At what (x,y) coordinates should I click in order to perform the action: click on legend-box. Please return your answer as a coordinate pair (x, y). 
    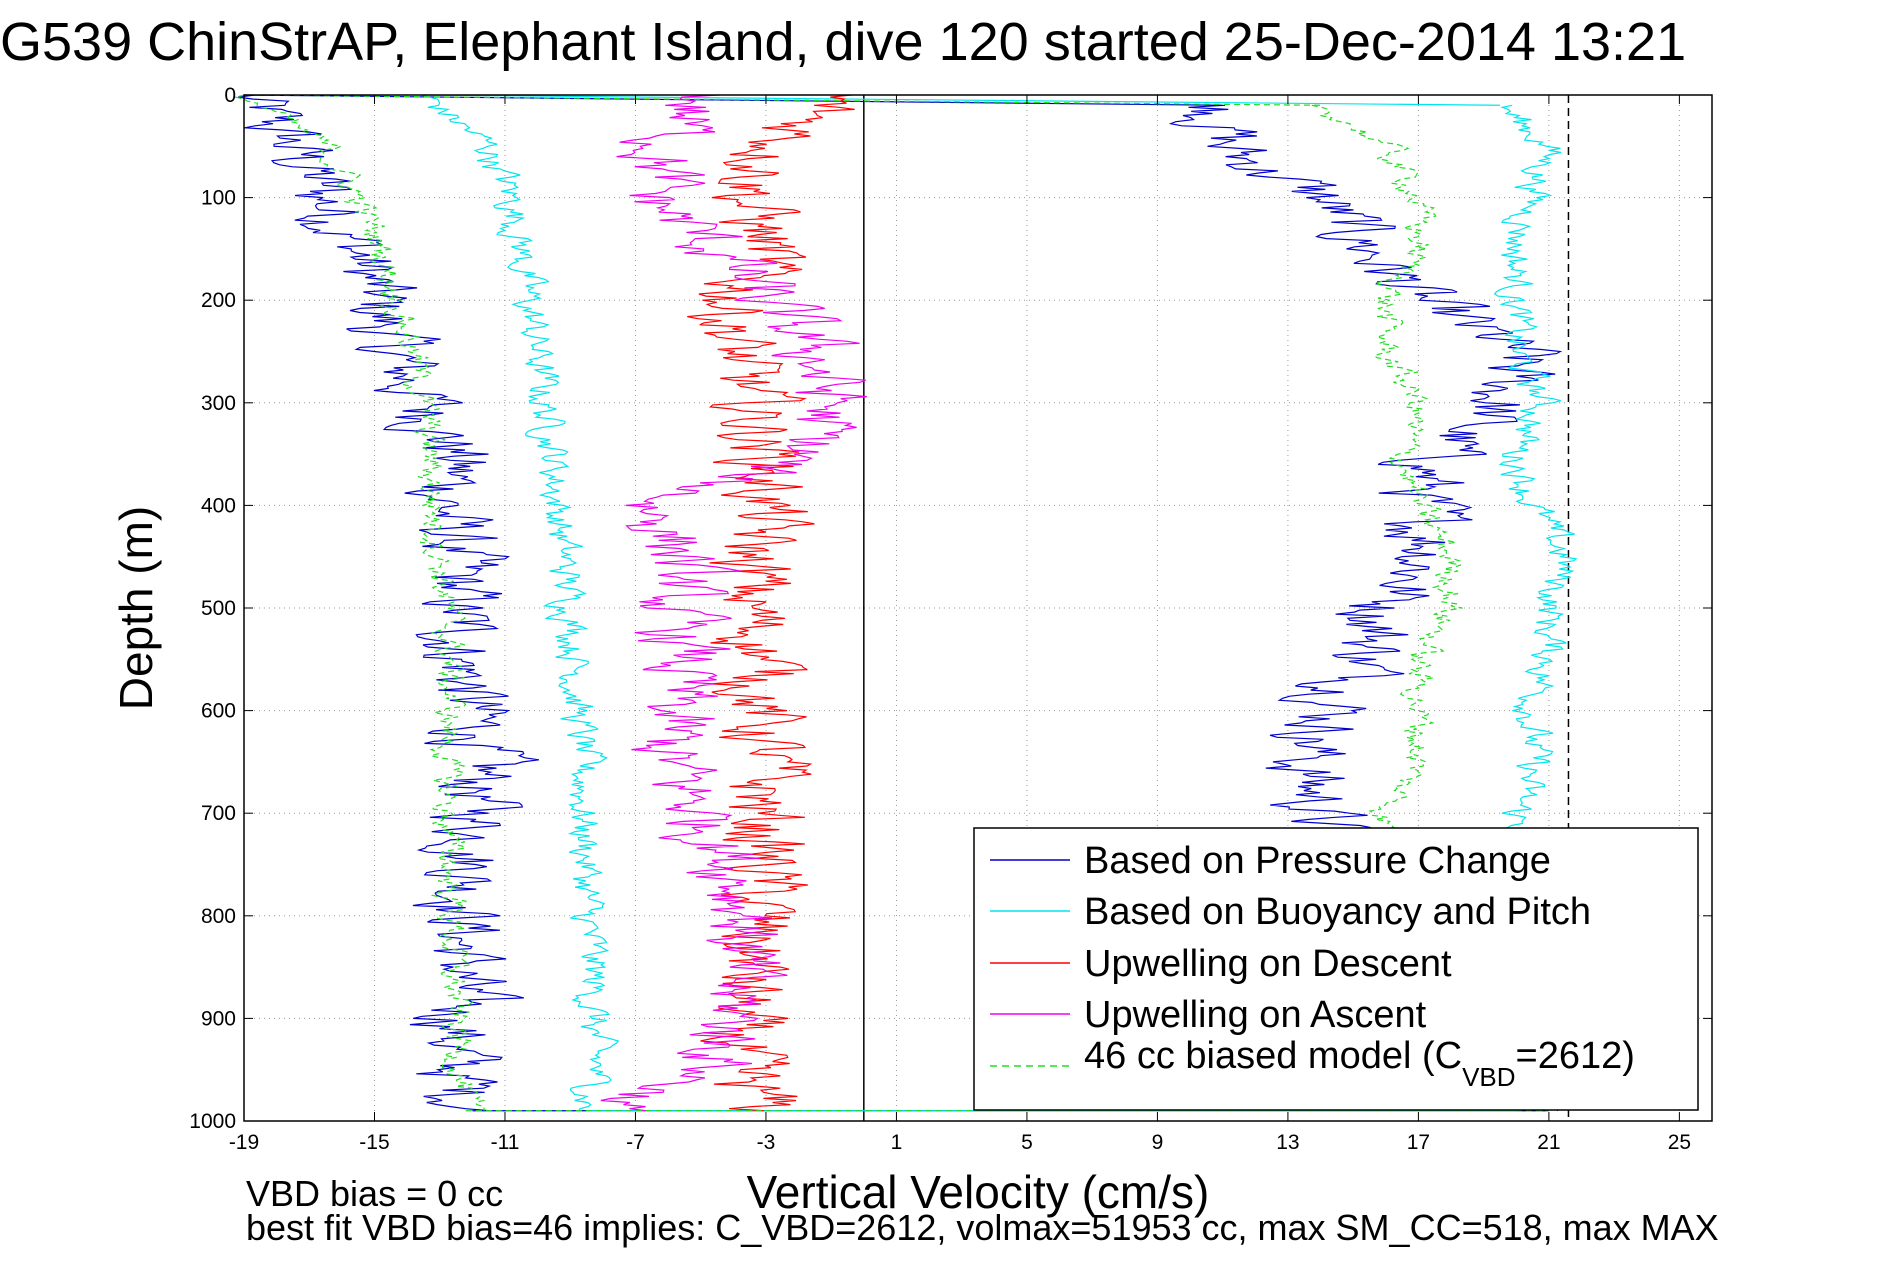
    Looking at the image, I should click on (1336, 969).